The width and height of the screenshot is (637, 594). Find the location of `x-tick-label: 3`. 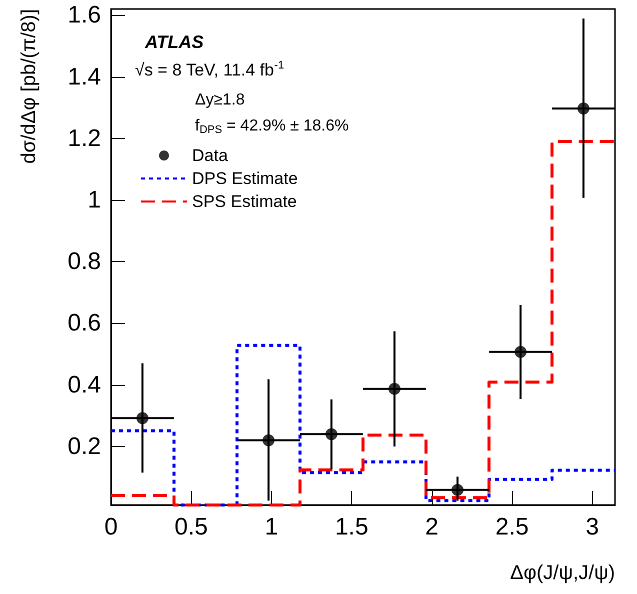

x-tick-label: 3 is located at coordinates (592, 527).